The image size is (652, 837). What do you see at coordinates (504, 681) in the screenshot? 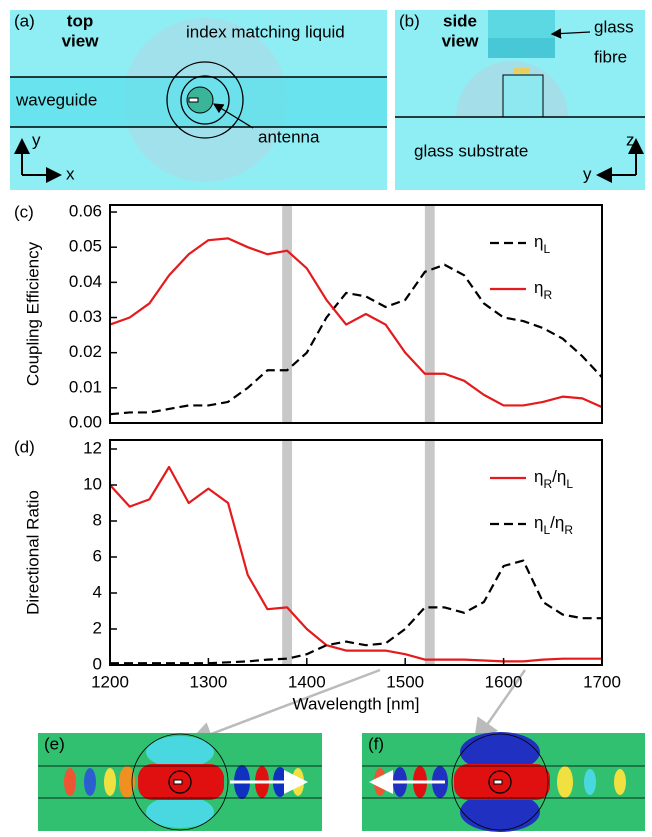
I see `x-tick-label: 1600` at bounding box center [504, 681].